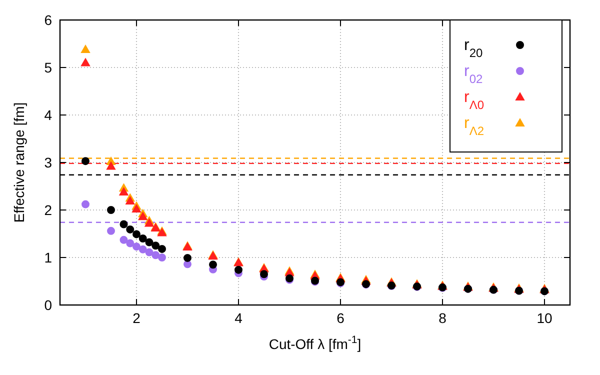 This screenshot has height=375, width=600. Describe the element at coordinates (238, 318) in the screenshot. I see `x-tick-label: 4` at that location.